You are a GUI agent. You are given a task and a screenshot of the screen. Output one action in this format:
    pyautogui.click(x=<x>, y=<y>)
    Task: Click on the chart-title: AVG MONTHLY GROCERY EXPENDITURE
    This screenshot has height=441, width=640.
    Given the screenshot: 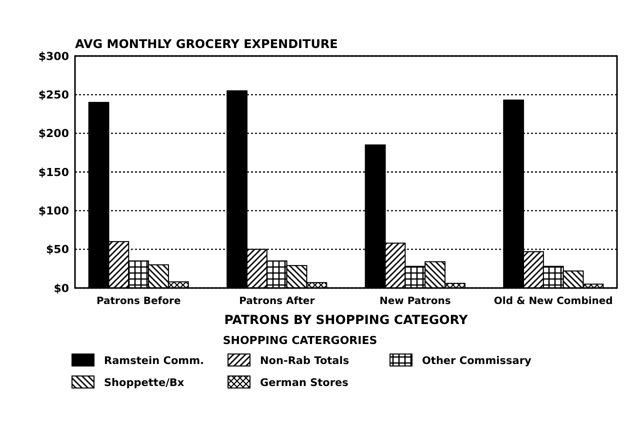 What is the action you would take?
    pyautogui.click(x=206, y=44)
    